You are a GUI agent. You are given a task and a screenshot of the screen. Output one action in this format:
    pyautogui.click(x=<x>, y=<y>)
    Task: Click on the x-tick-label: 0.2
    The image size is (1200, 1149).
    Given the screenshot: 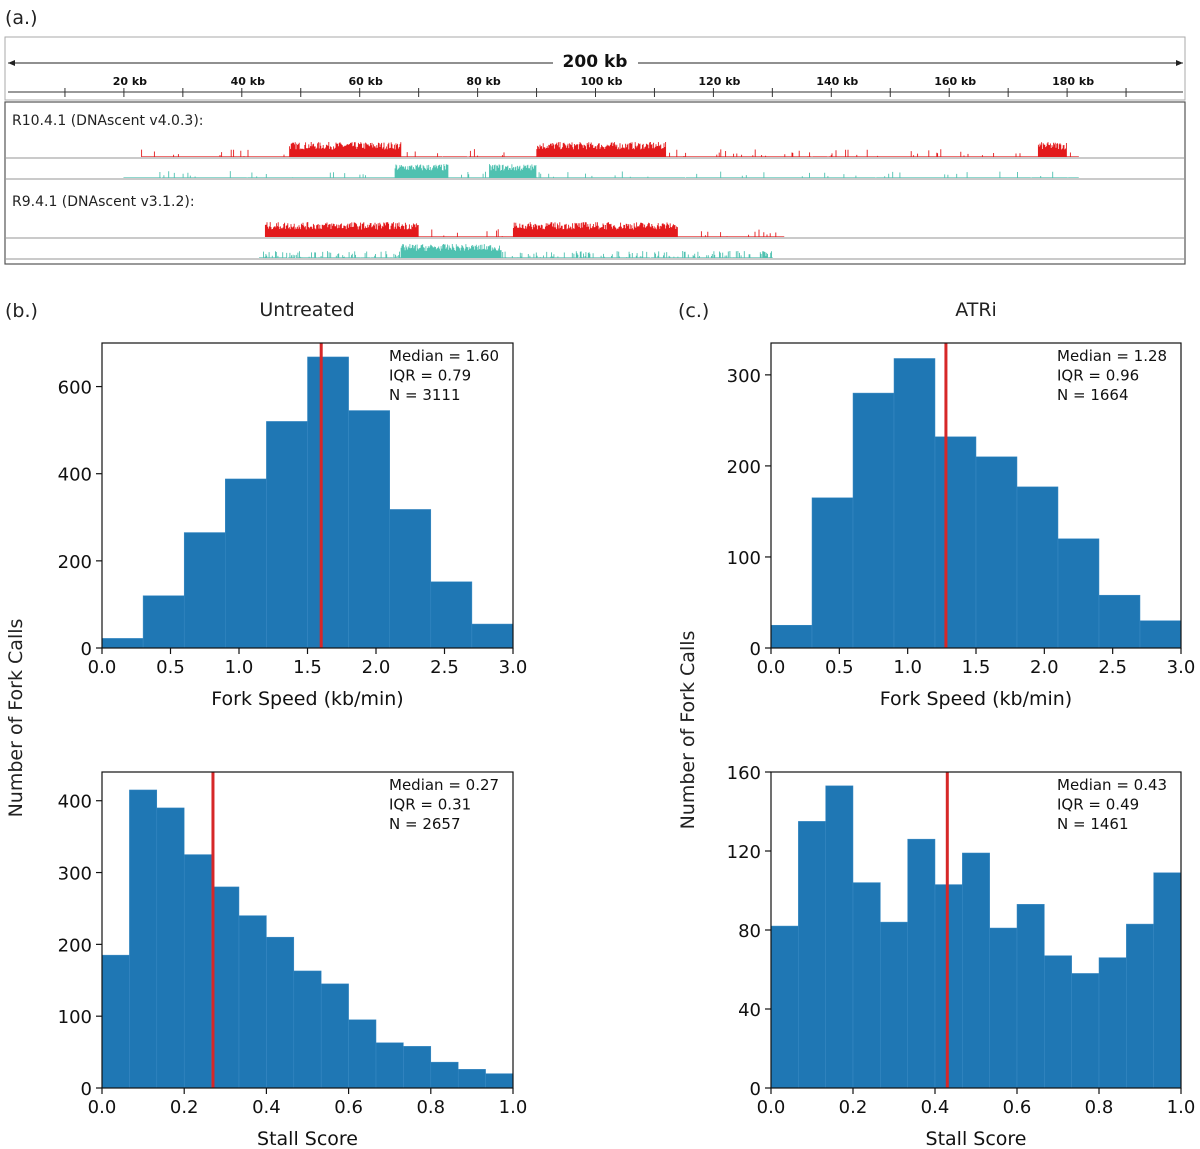 What is the action you would take?
    pyautogui.click(x=853, y=1107)
    